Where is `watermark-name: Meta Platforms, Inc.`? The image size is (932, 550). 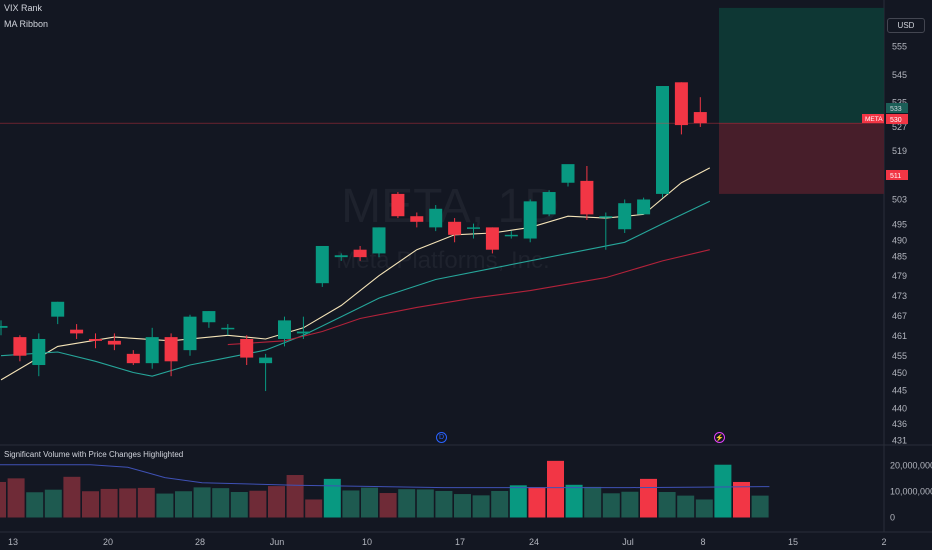
watermark-name: Meta Platforms, Inc. is located at coordinates (442, 260).